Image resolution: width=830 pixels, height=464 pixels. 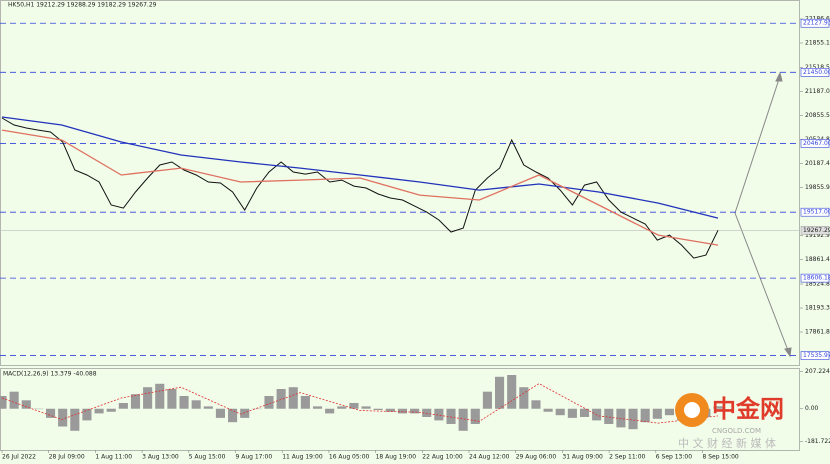 What do you see at coordinates (817, 259) in the screenshot?
I see `y-tick-label: 18861.40` at bounding box center [817, 259].